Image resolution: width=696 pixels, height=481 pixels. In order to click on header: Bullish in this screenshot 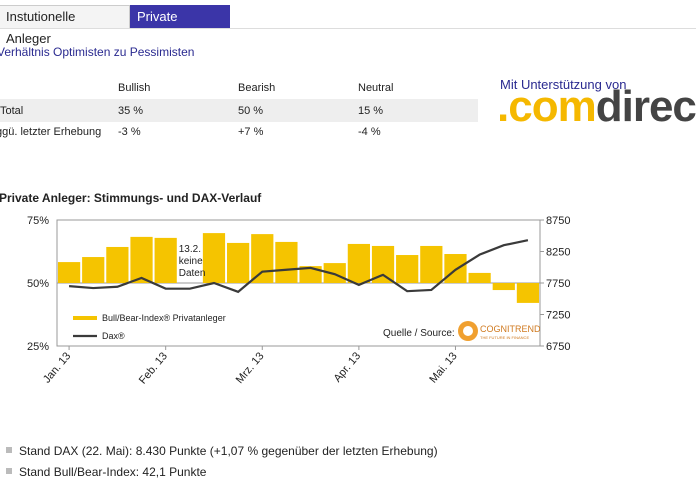, I will do `click(134, 88)`.